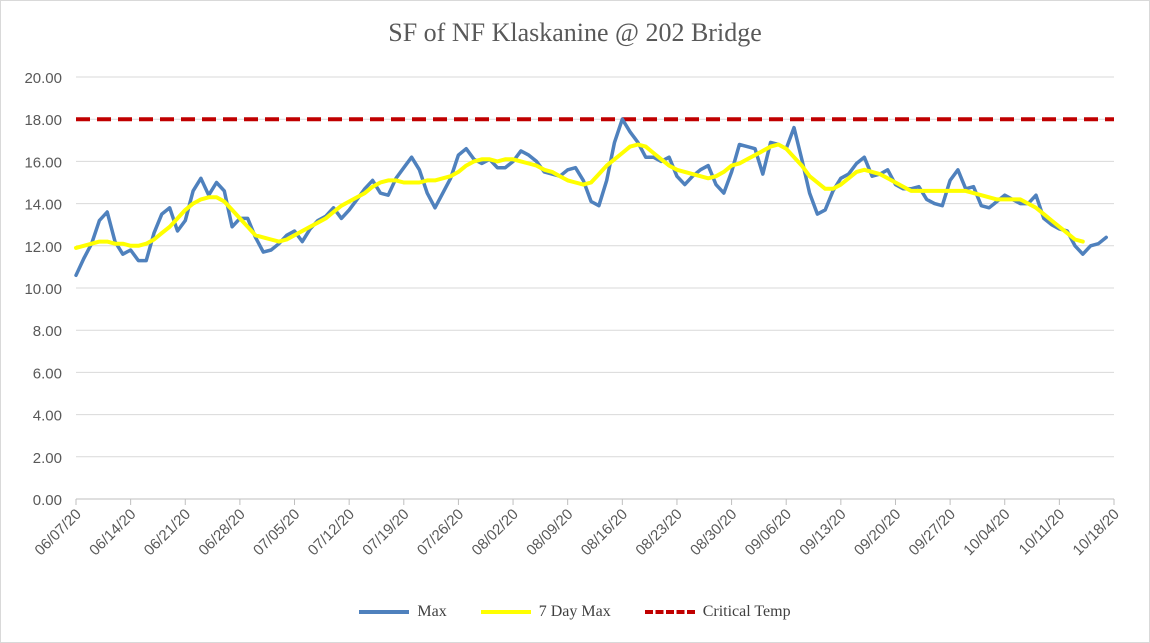 This screenshot has width=1150, height=643. Describe the element at coordinates (932, 532) in the screenshot. I see `x-tick-label: 09/27/20` at that location.